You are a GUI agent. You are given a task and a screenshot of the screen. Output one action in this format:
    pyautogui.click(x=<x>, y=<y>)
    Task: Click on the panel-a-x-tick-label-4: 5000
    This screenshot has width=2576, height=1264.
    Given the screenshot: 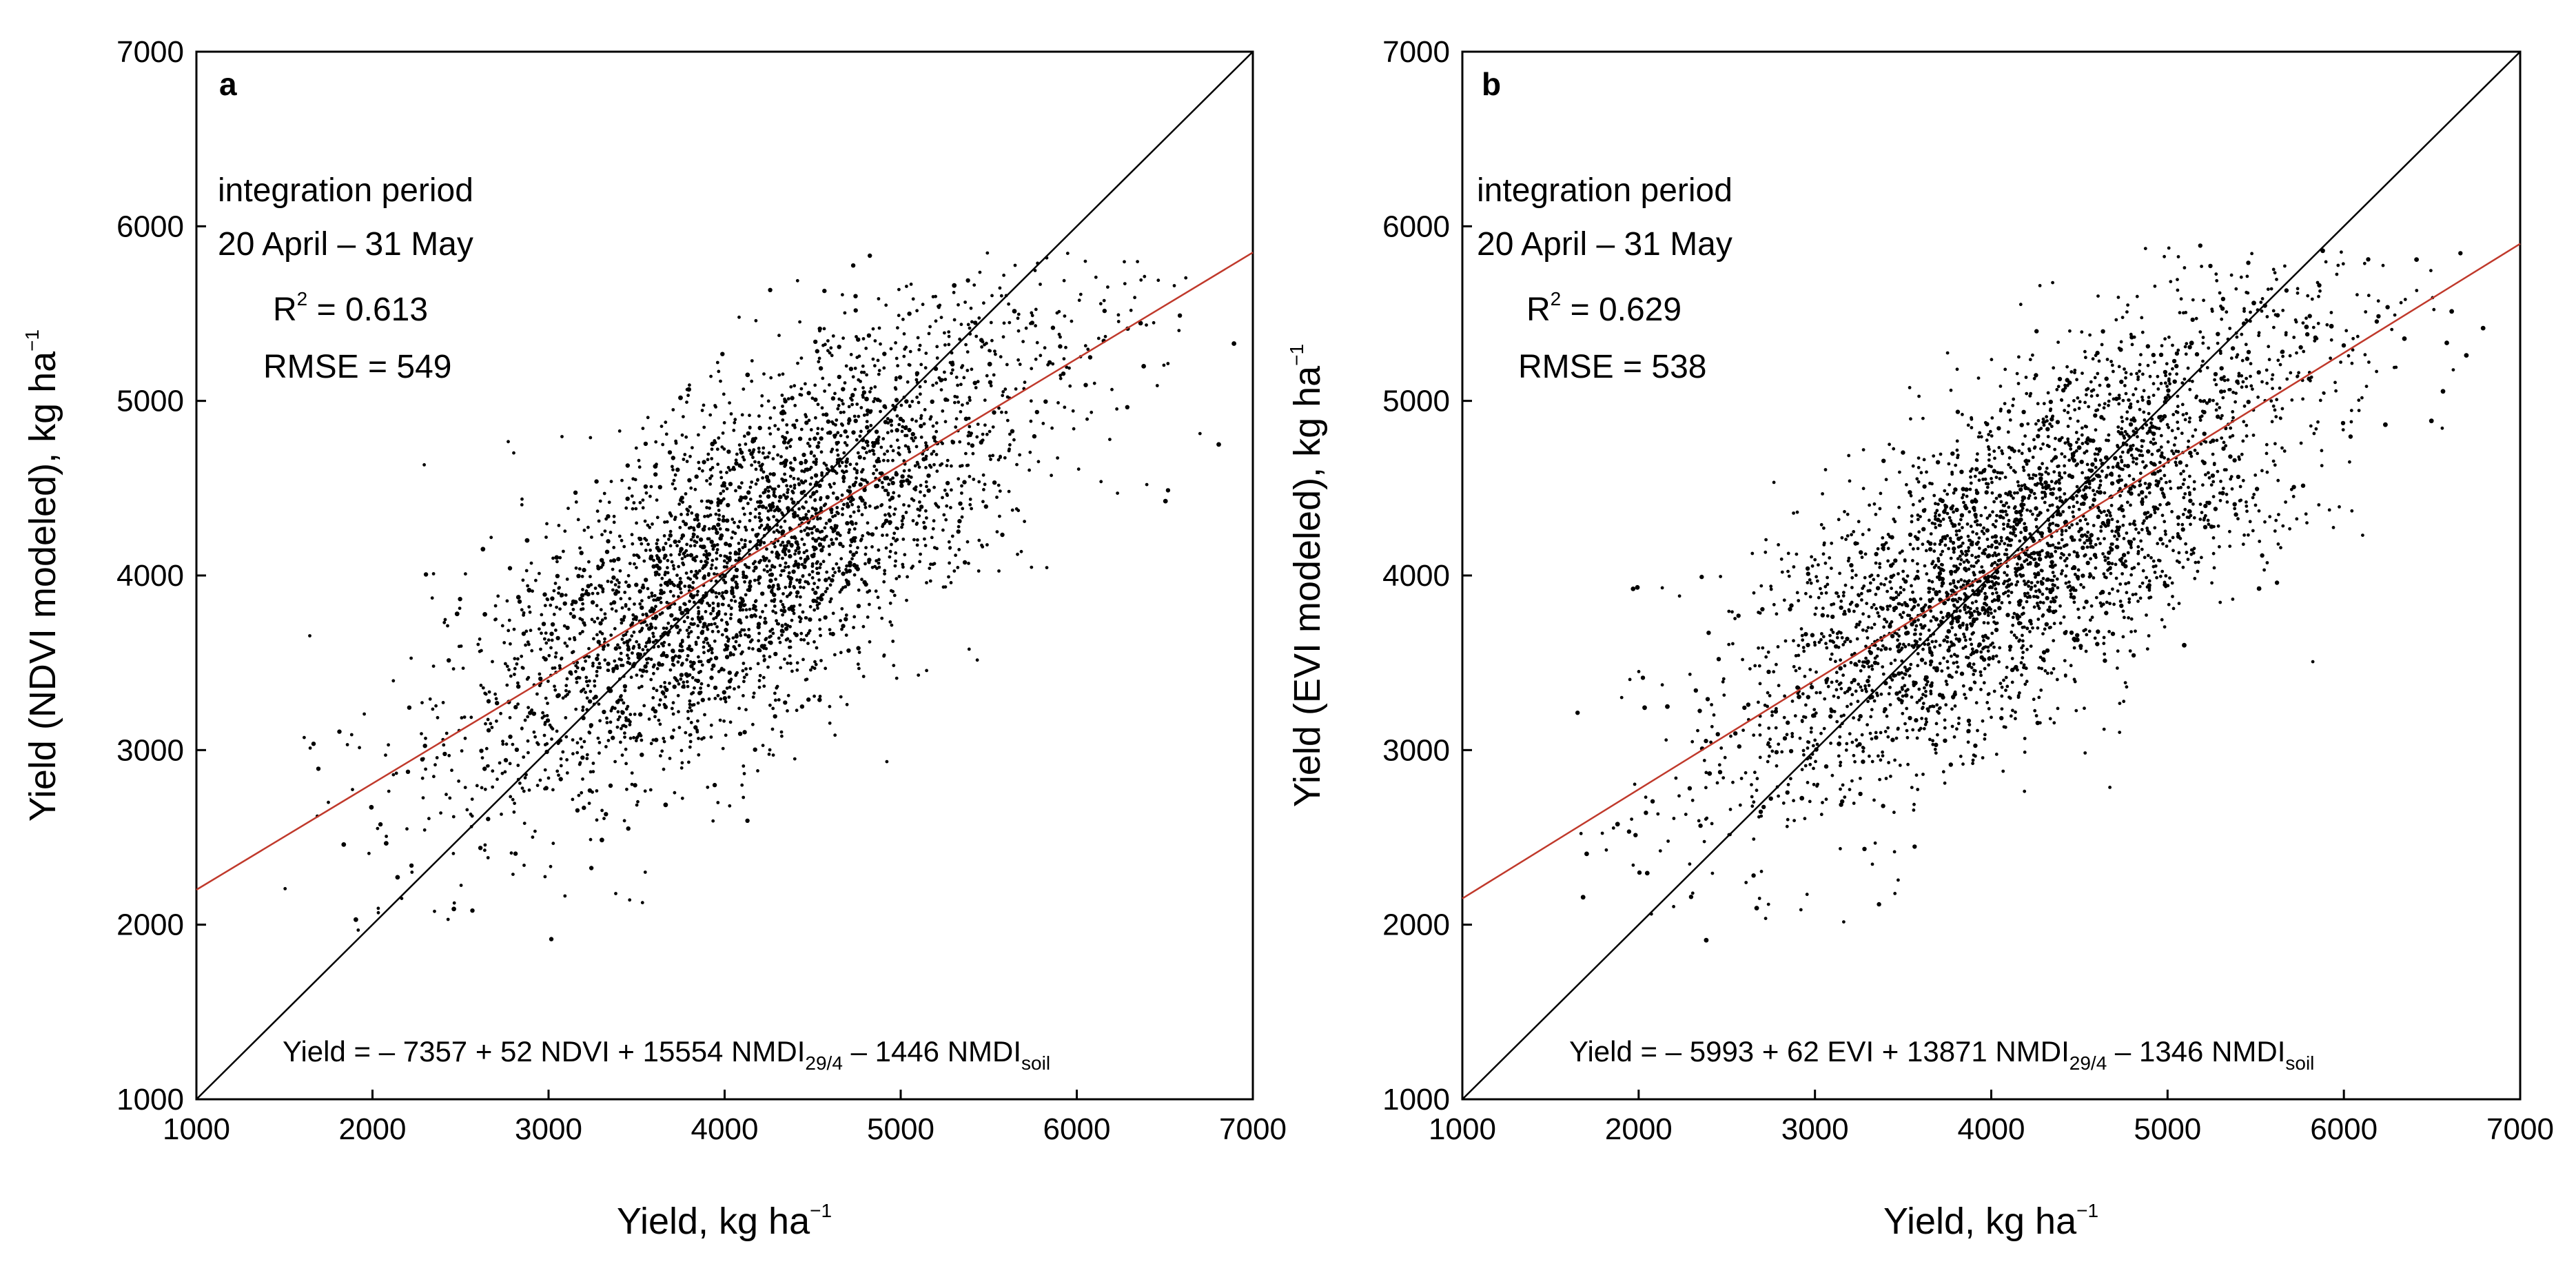 What is the action you would take?
    pyautogui.click(x=900, y=1129)
    